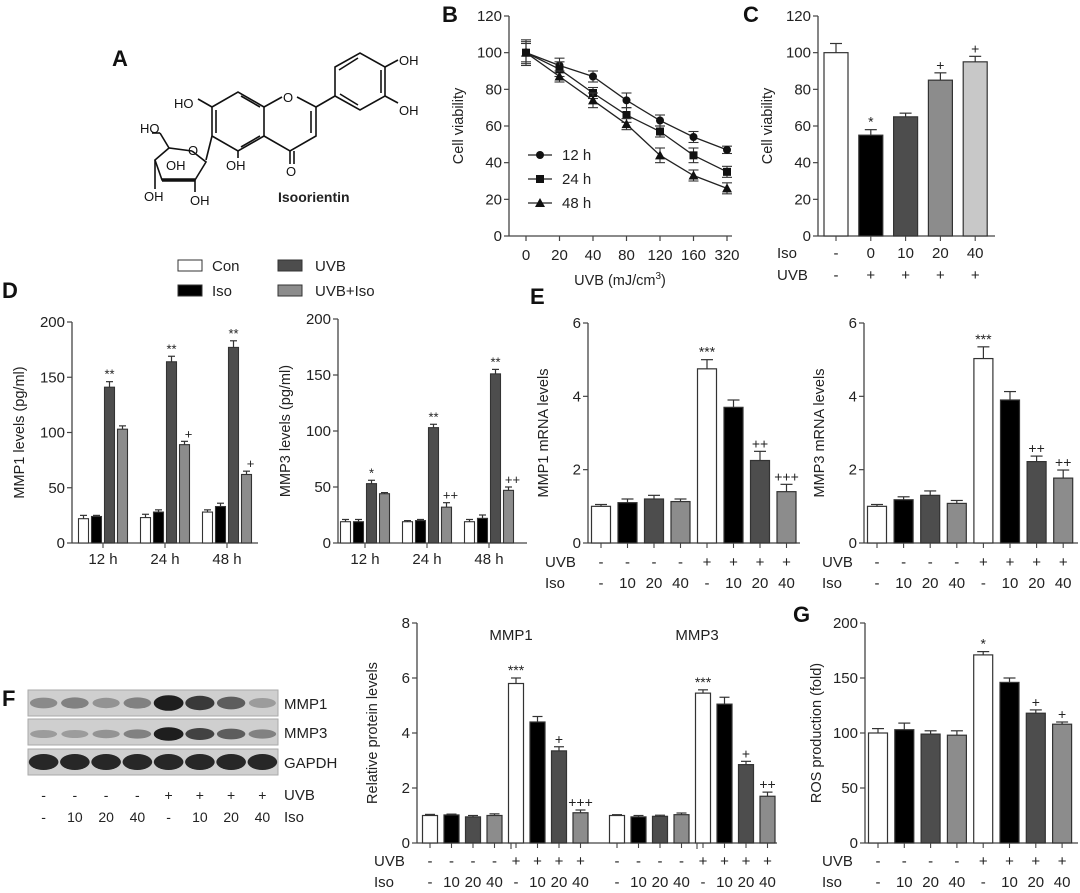  I want to click on blot-row-label: MMP1, so click(305, 704).